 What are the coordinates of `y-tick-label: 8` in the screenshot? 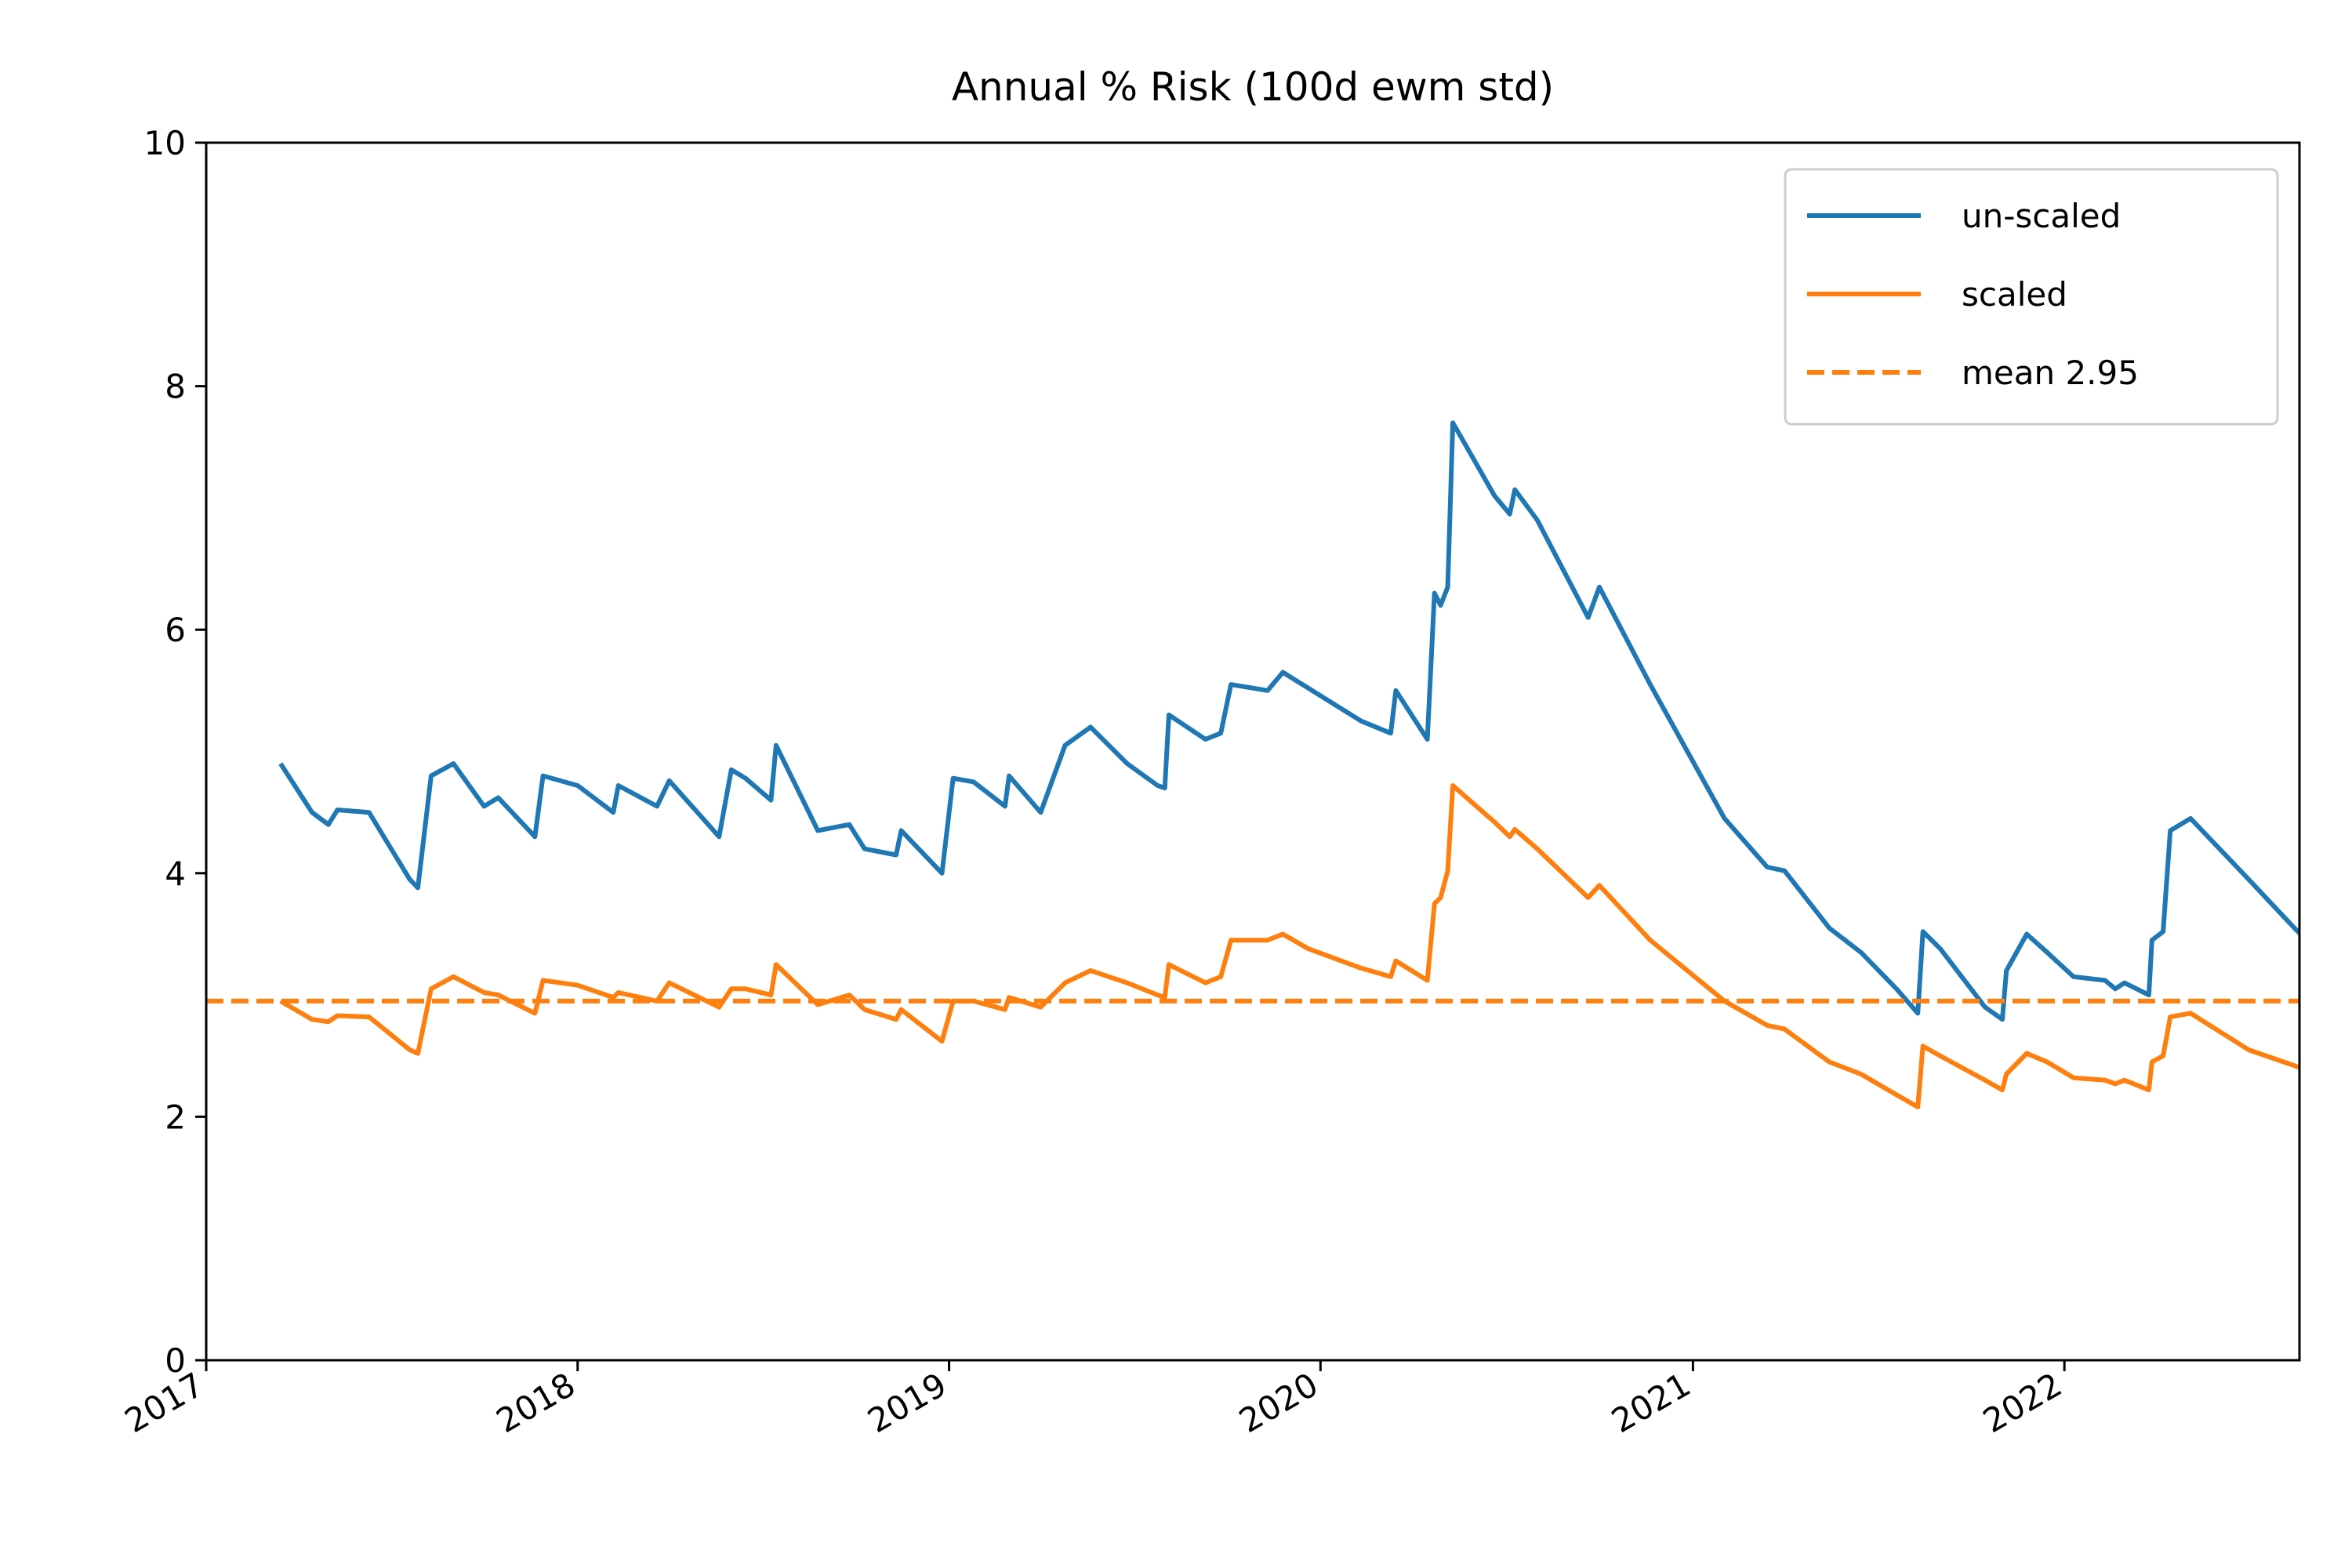 It's located at (175, 387).